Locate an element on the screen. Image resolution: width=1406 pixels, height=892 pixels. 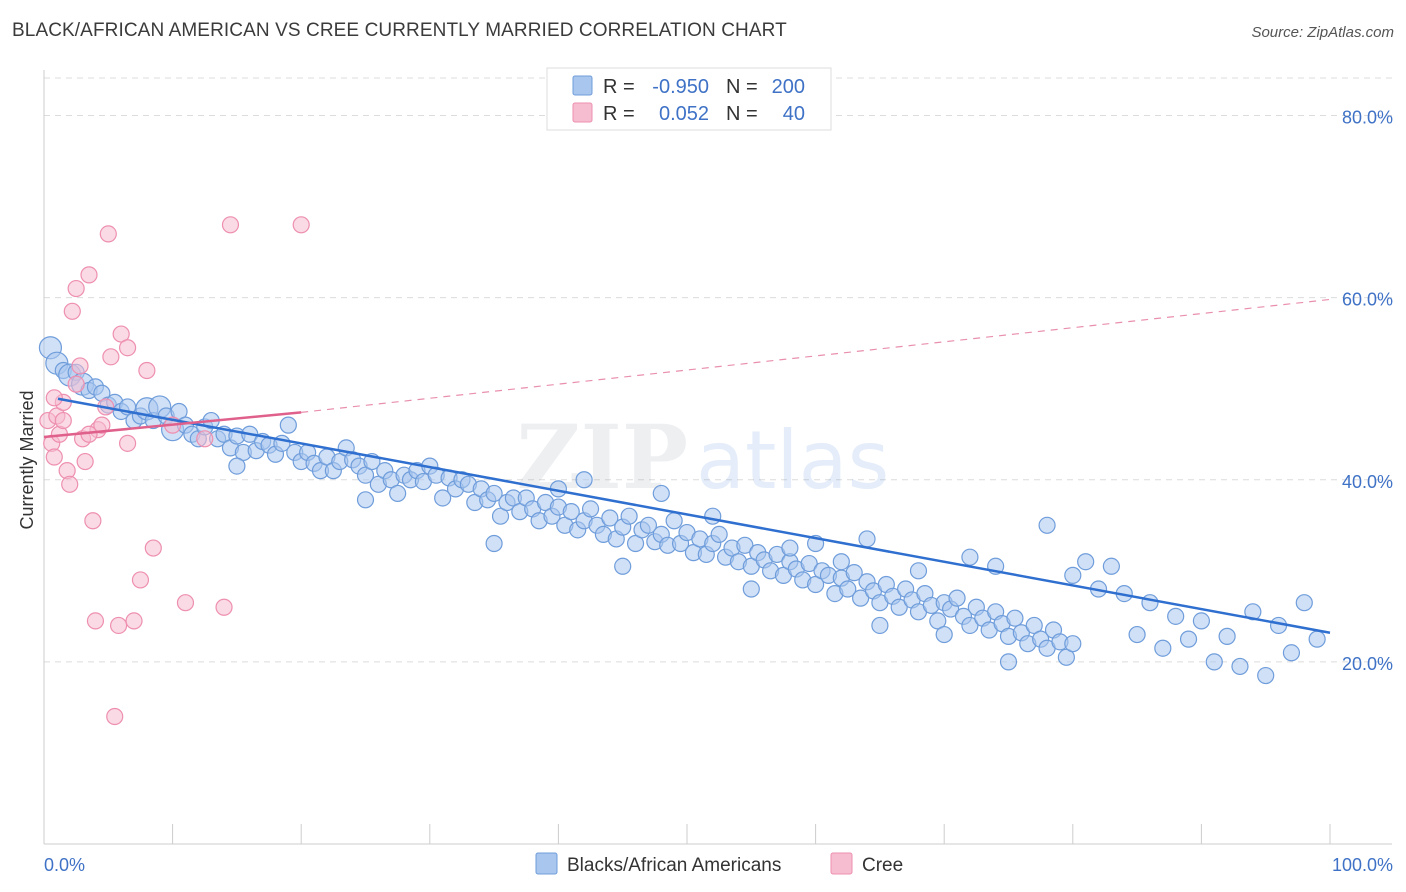
cree-trend-extension is located at coordinates (816, 355).